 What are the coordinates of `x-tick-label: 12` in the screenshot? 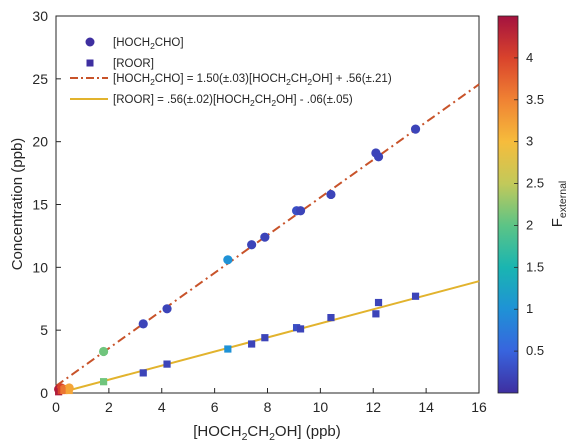 It's located at (373, 407).